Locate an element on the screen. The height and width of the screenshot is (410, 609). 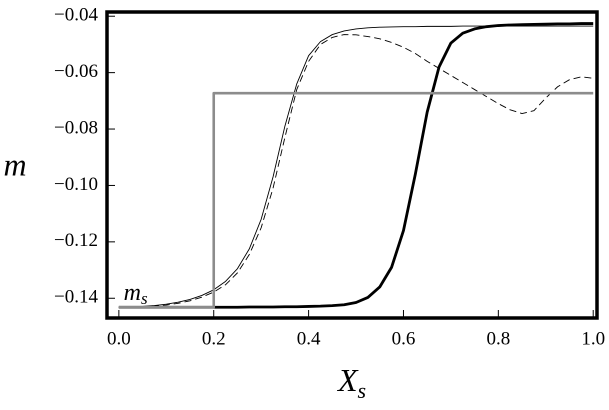
annotation: ms is located at coordinates (136, 294).